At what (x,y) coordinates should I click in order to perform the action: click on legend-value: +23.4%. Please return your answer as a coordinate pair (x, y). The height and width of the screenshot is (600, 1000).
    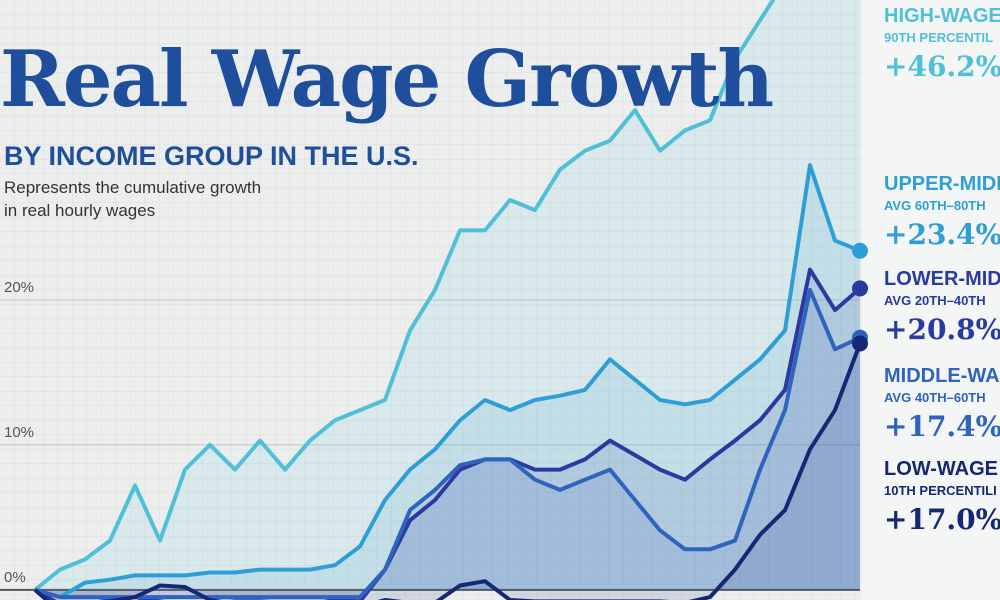
    Looking at the image, I should click on (942, 234).